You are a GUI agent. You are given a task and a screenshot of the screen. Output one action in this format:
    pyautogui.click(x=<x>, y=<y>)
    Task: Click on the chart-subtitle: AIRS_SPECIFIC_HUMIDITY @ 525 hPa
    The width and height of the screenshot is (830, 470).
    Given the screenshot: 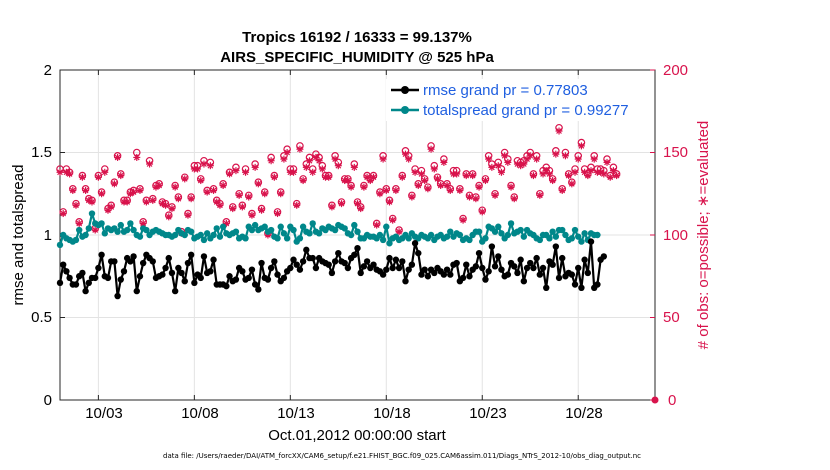 What is the action you would take?
    pyautogui.click(x=357, y=57)
    